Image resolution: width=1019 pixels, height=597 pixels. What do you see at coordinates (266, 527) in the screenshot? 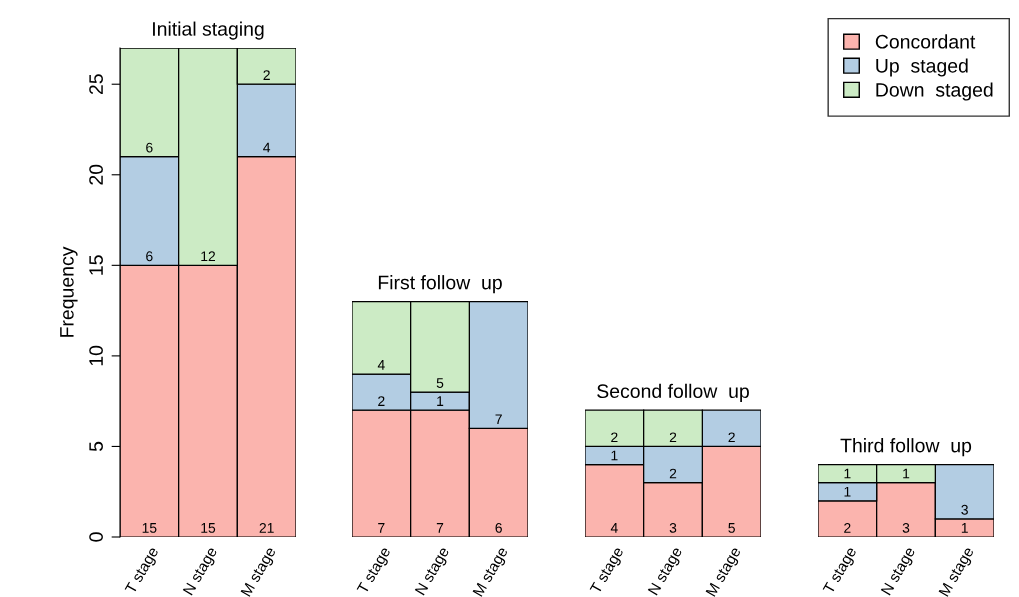
I see `data-label: 21` at bounding box center [266, 527].